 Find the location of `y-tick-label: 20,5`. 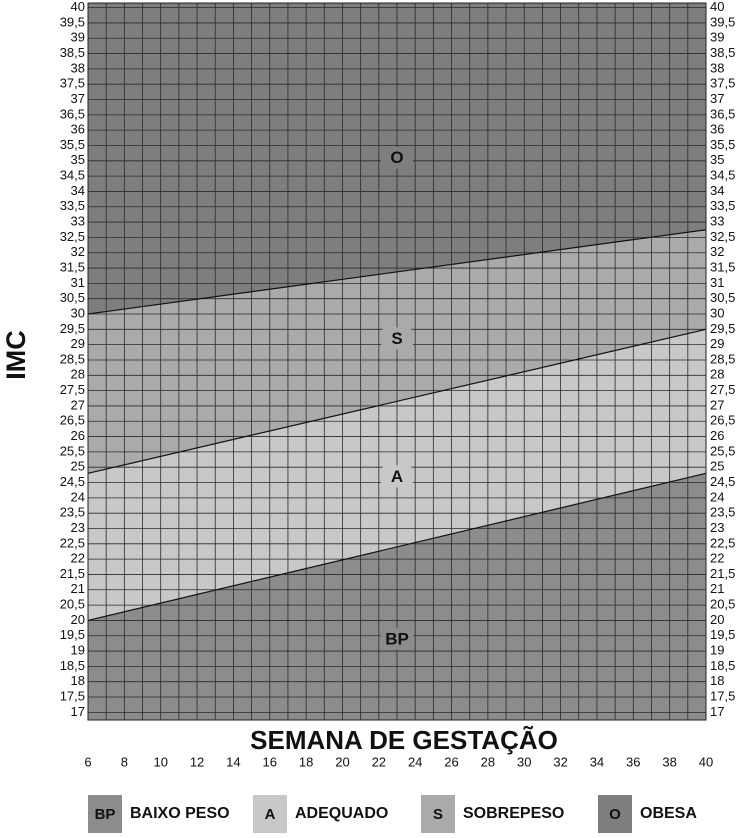

y-tick-label: 20,5 is located at coordinates (72, 604).